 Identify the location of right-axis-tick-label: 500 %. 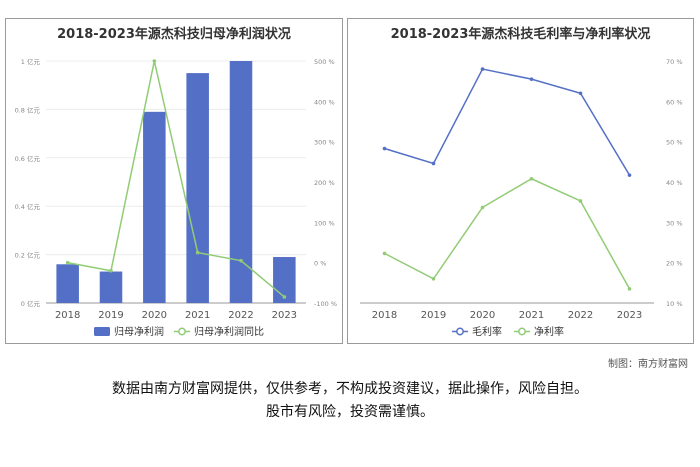
(324, 62).